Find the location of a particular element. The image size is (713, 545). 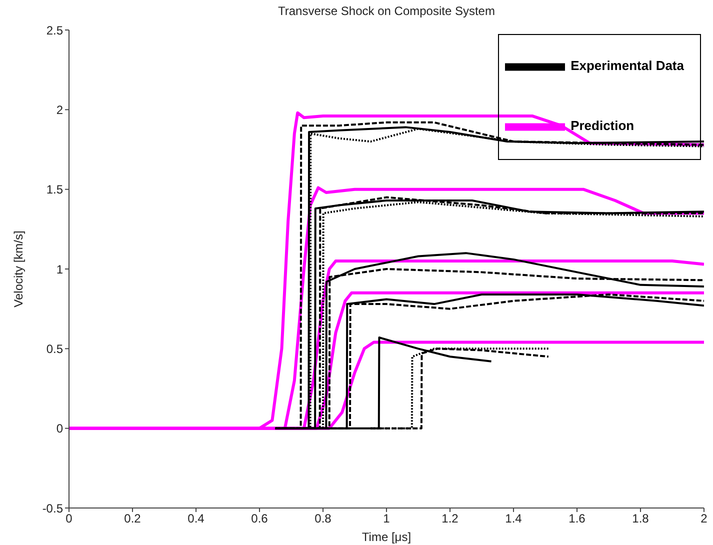

legend-label: Prediction is located at coordinates (602, 126).